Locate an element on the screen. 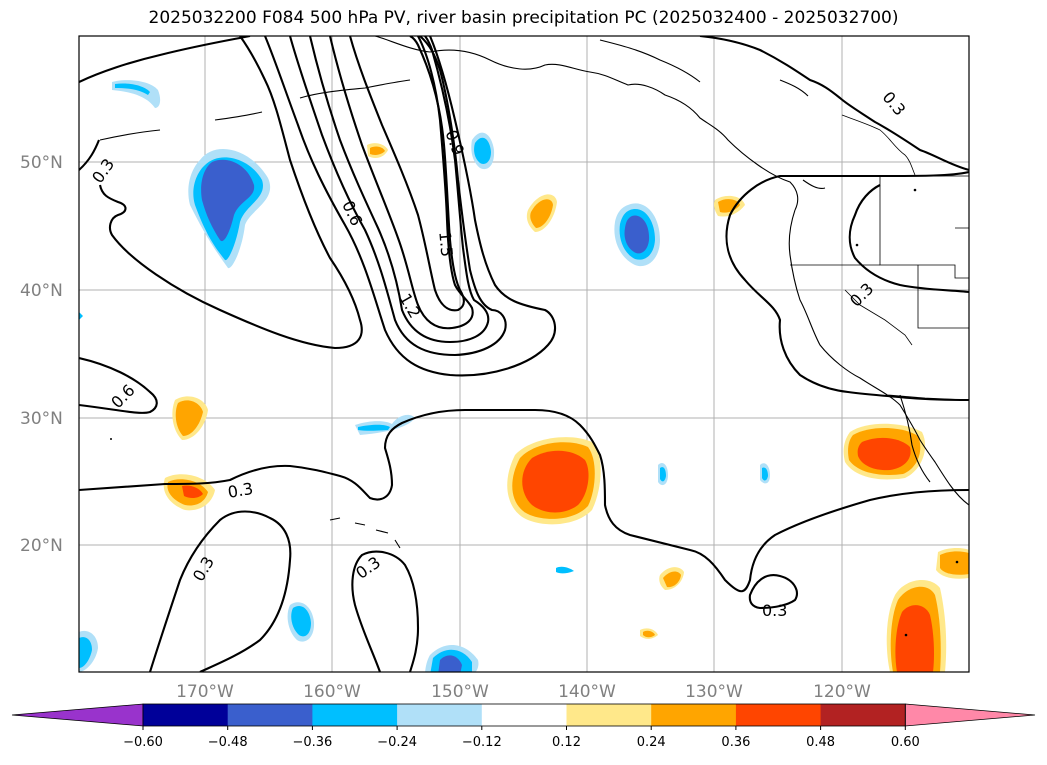  contour-label: 1.5 is located at coordinates (445, 244).